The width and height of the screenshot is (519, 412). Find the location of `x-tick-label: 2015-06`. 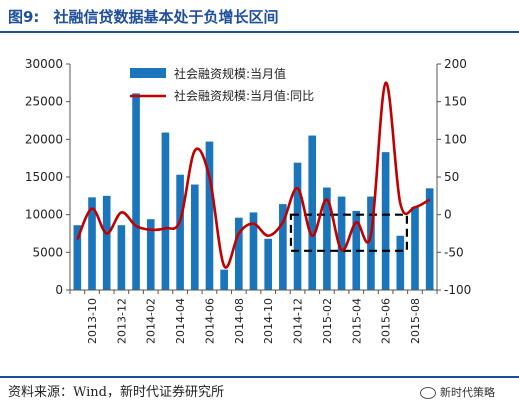

x-tick-label: 2015-06 is located at coordinates (386, 321).